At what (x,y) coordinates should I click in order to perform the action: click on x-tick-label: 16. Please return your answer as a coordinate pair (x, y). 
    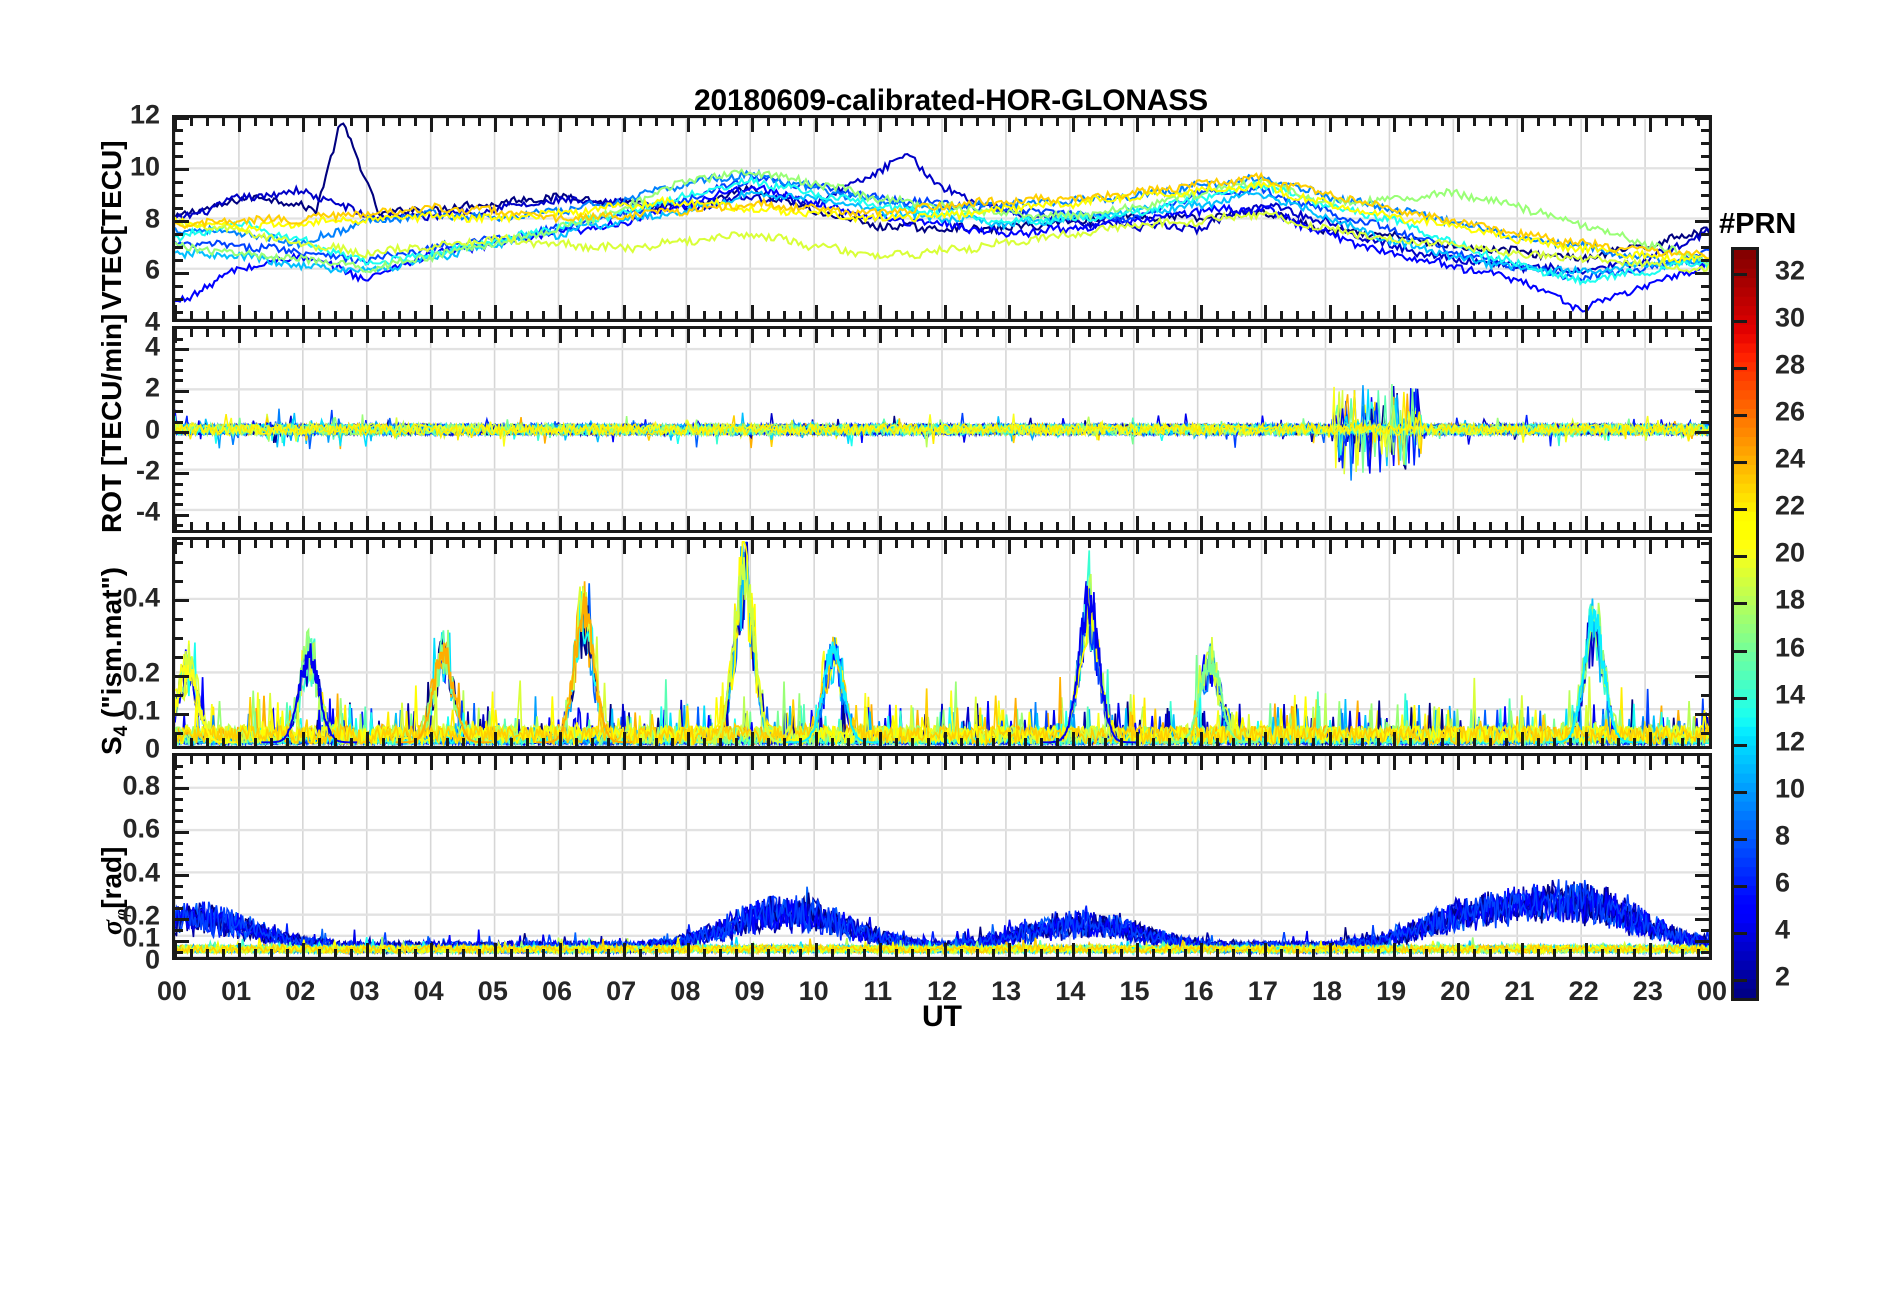
    Looking at the image, I should click on (1198, 991).